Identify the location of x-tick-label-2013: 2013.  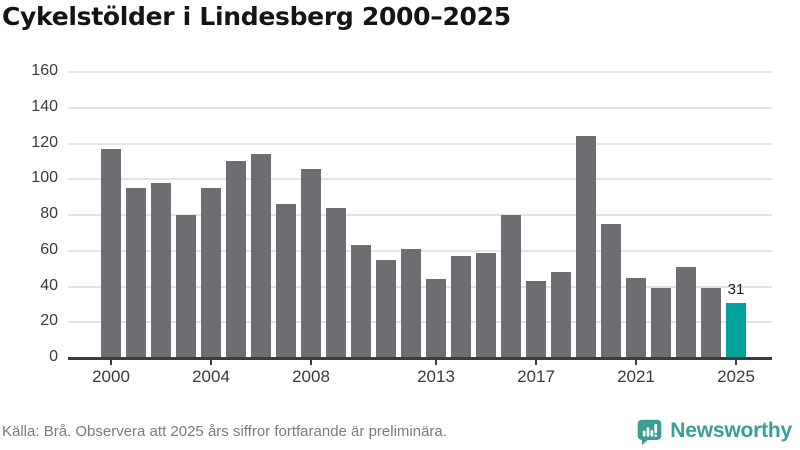
(436, 376).